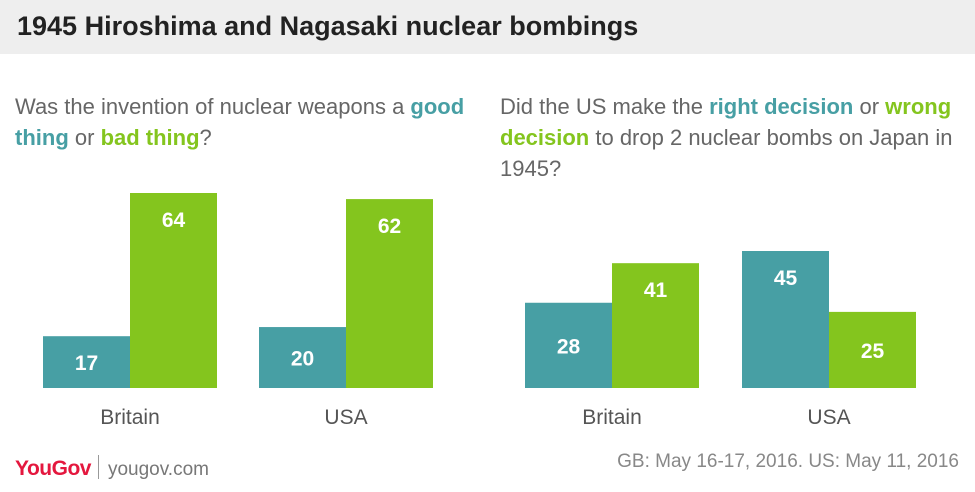 The image size is (975, 492). I want to click on bar-value-label: 62, so click(389, 226).